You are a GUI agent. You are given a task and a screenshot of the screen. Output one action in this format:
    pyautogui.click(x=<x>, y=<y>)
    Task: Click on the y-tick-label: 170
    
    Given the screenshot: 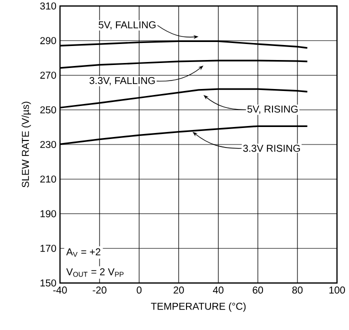 What is the action you would take?
    pyautogui.click(x=48, y=248)
    